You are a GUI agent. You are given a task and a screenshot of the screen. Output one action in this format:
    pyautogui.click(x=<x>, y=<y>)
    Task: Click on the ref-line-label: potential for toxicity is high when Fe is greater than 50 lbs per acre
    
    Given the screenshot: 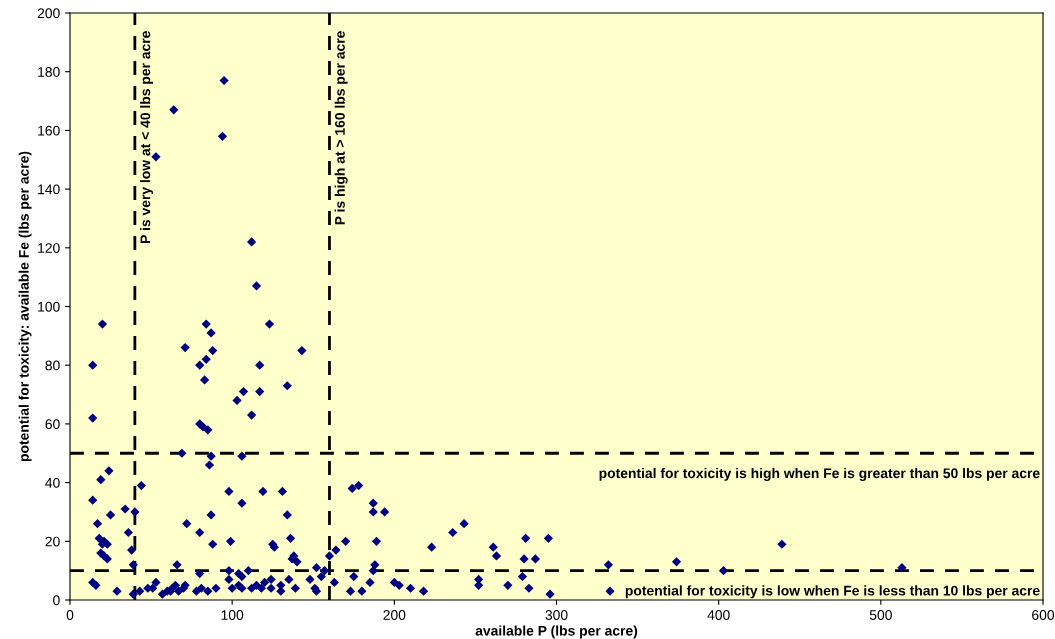 What is the action you would take?
    pyautogui.click(x=819, y=474)
    